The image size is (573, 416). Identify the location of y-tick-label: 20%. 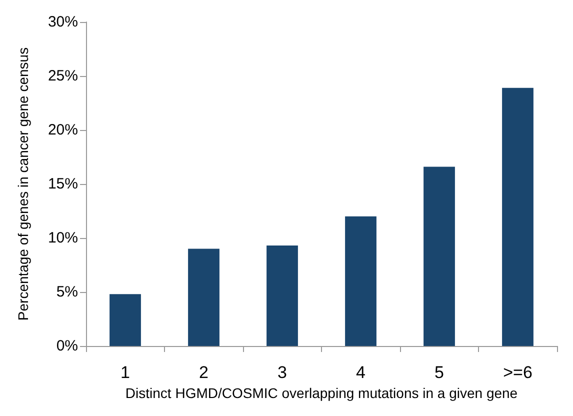
(63, 130).